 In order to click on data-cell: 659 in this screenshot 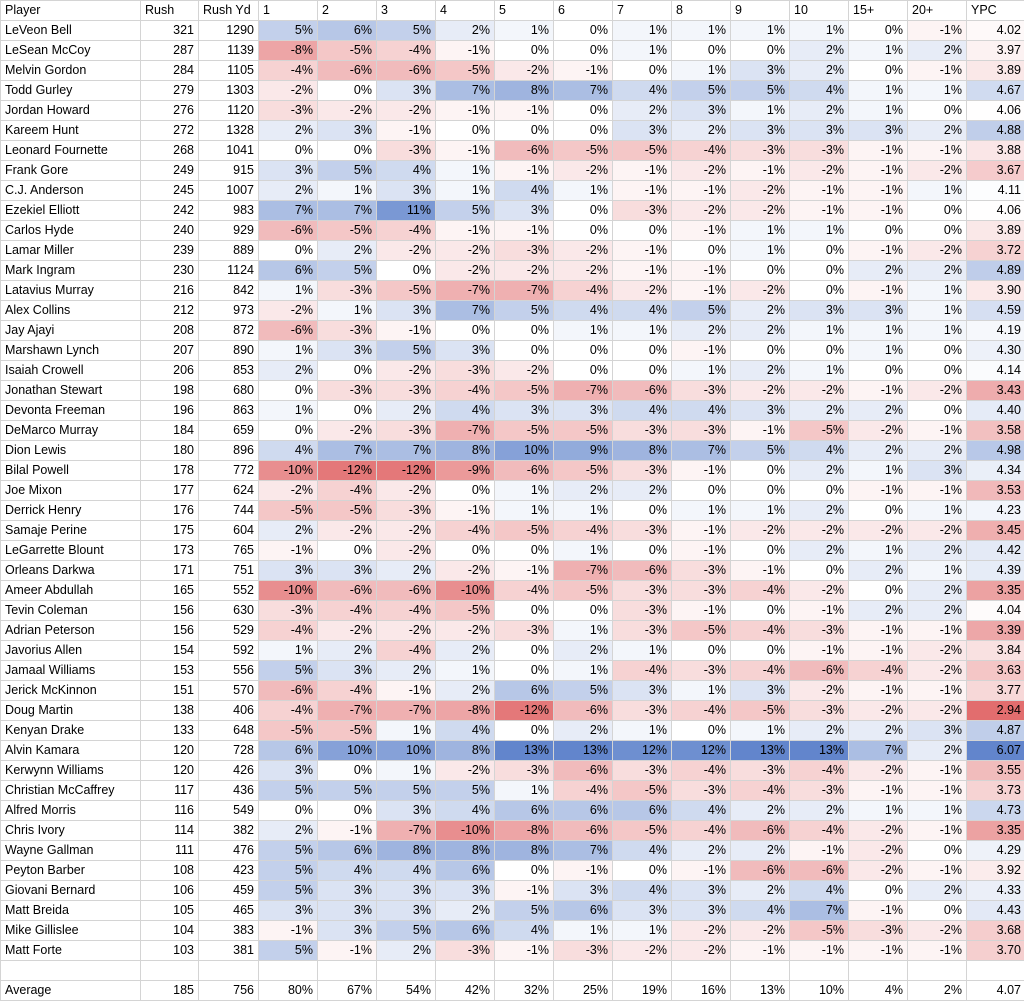, I will do `click(228, 430)`.